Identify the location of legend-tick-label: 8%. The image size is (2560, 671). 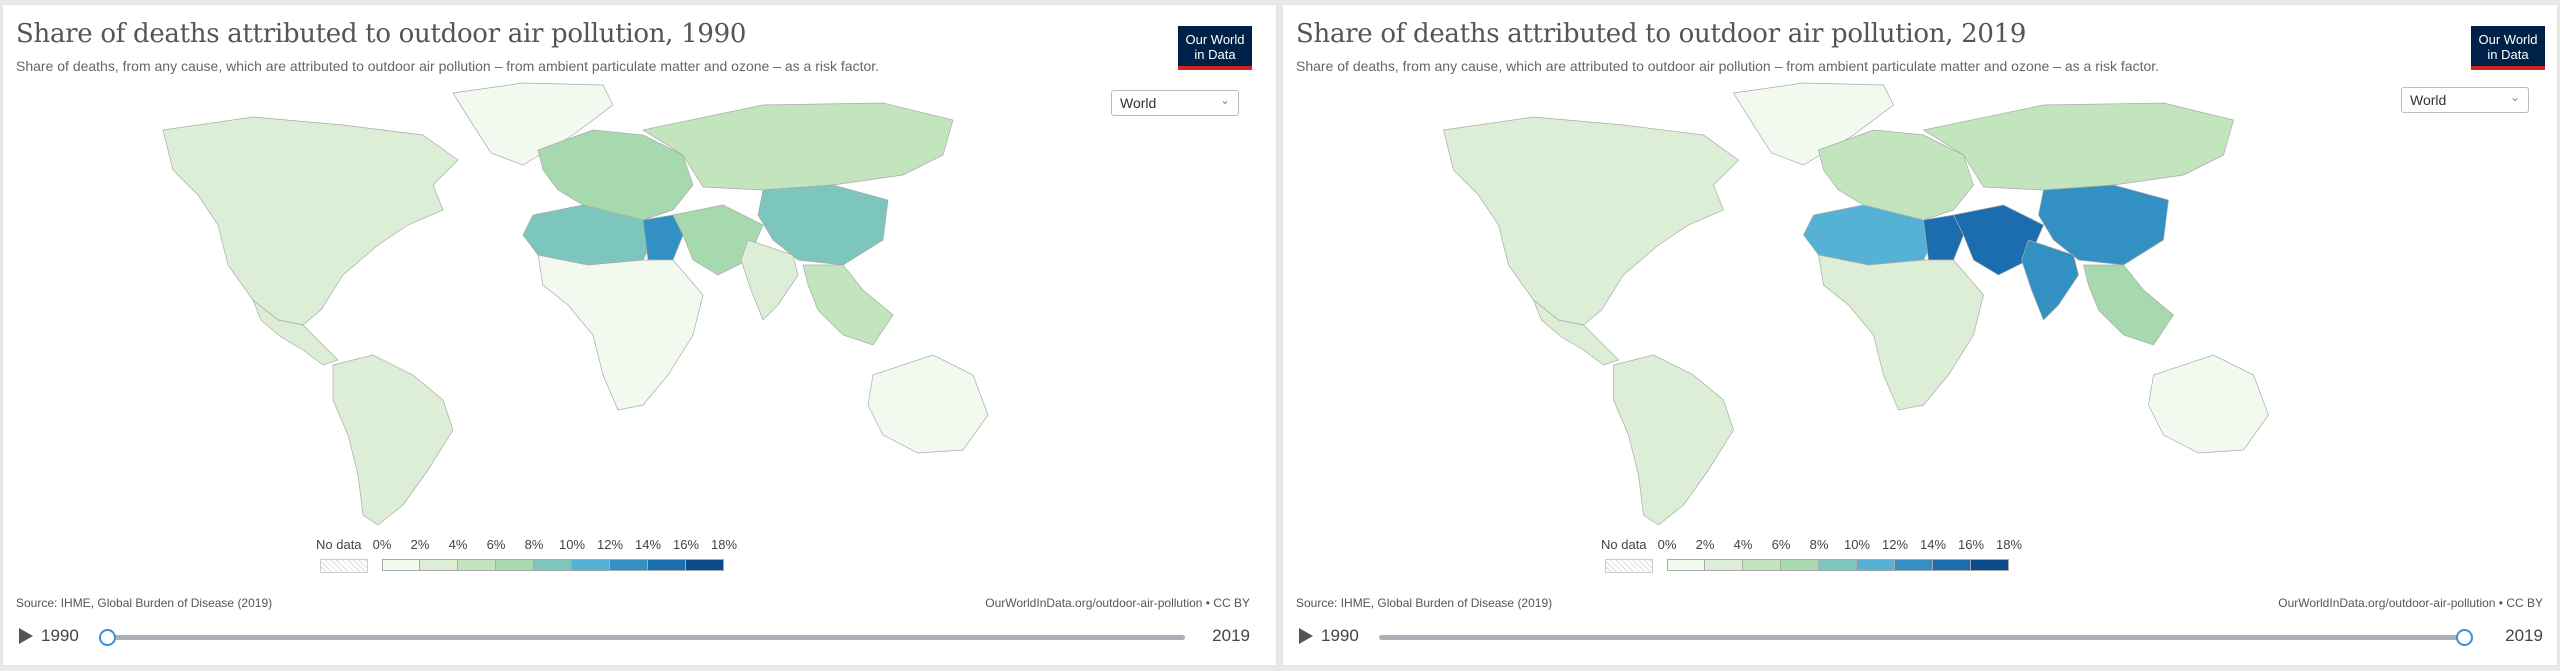
(1819, 544).